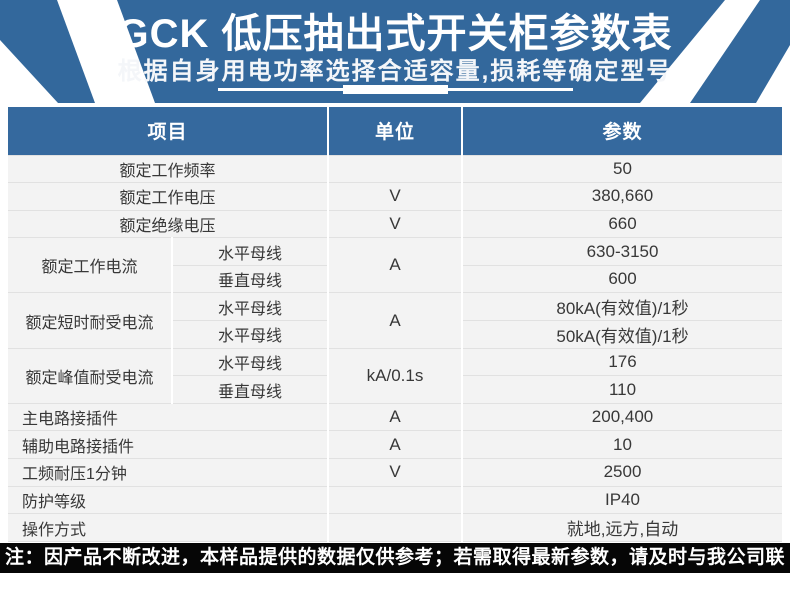  What do you see at coordinates (622, 169) in the screenshot?
I see `value-cell: 50` at bounding box center [622, 169].